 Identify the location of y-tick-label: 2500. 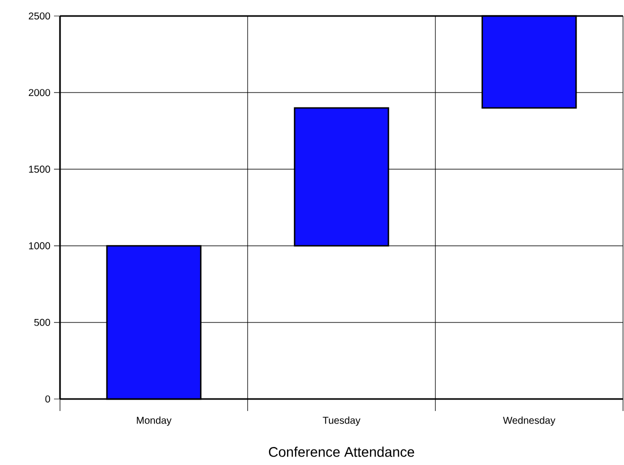
(39, 16).